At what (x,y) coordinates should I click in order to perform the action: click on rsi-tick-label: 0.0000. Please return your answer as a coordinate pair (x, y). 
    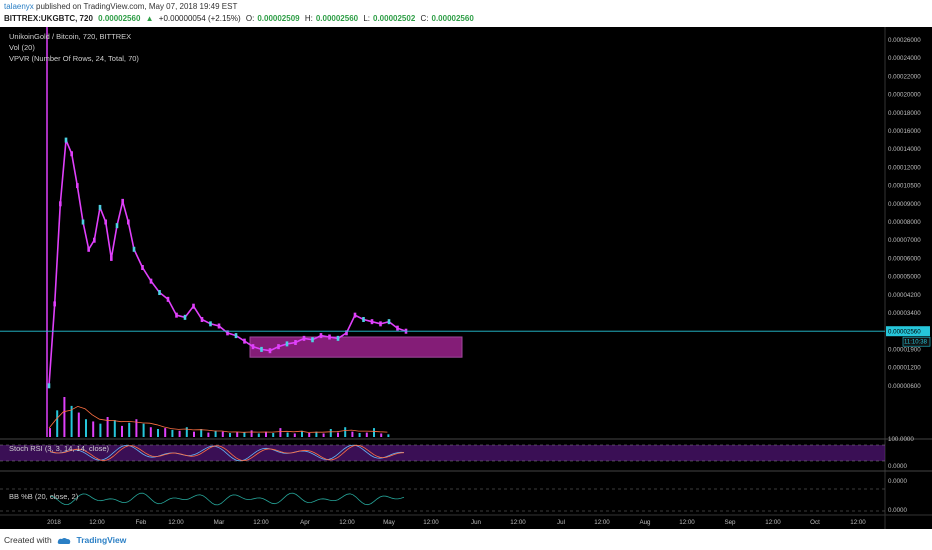
    Looking at the image, I should click on (897, 466).